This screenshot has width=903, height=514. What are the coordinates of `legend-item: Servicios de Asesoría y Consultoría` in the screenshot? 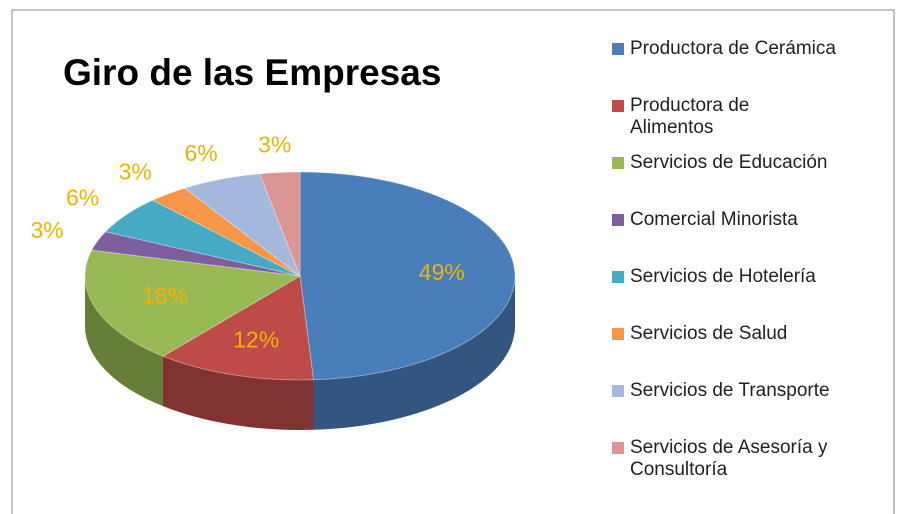 It's located at (741, 465).